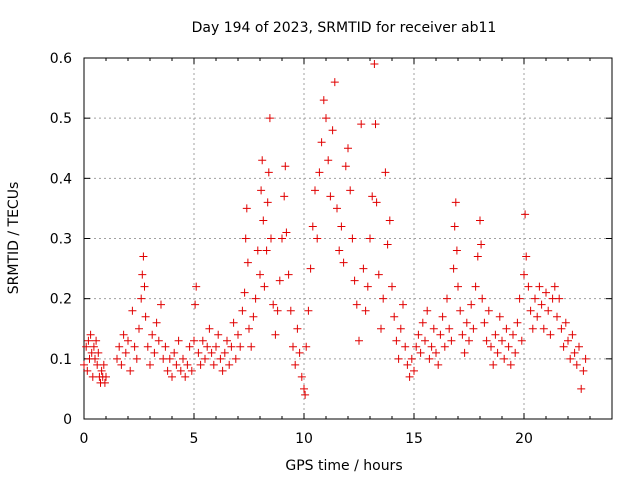 This screenshot has width=640, height=480. Describe the element at coordinates (61, 179) in the screenshot. I see `y-tick-label: 0.4` at that location.